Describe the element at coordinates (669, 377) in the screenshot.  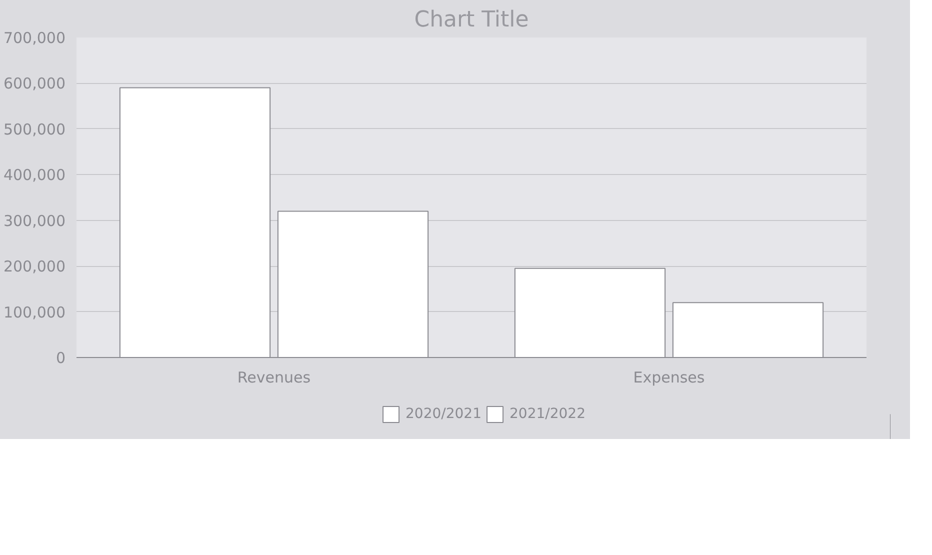
I see `x-tick-label: Expenses` at that location.